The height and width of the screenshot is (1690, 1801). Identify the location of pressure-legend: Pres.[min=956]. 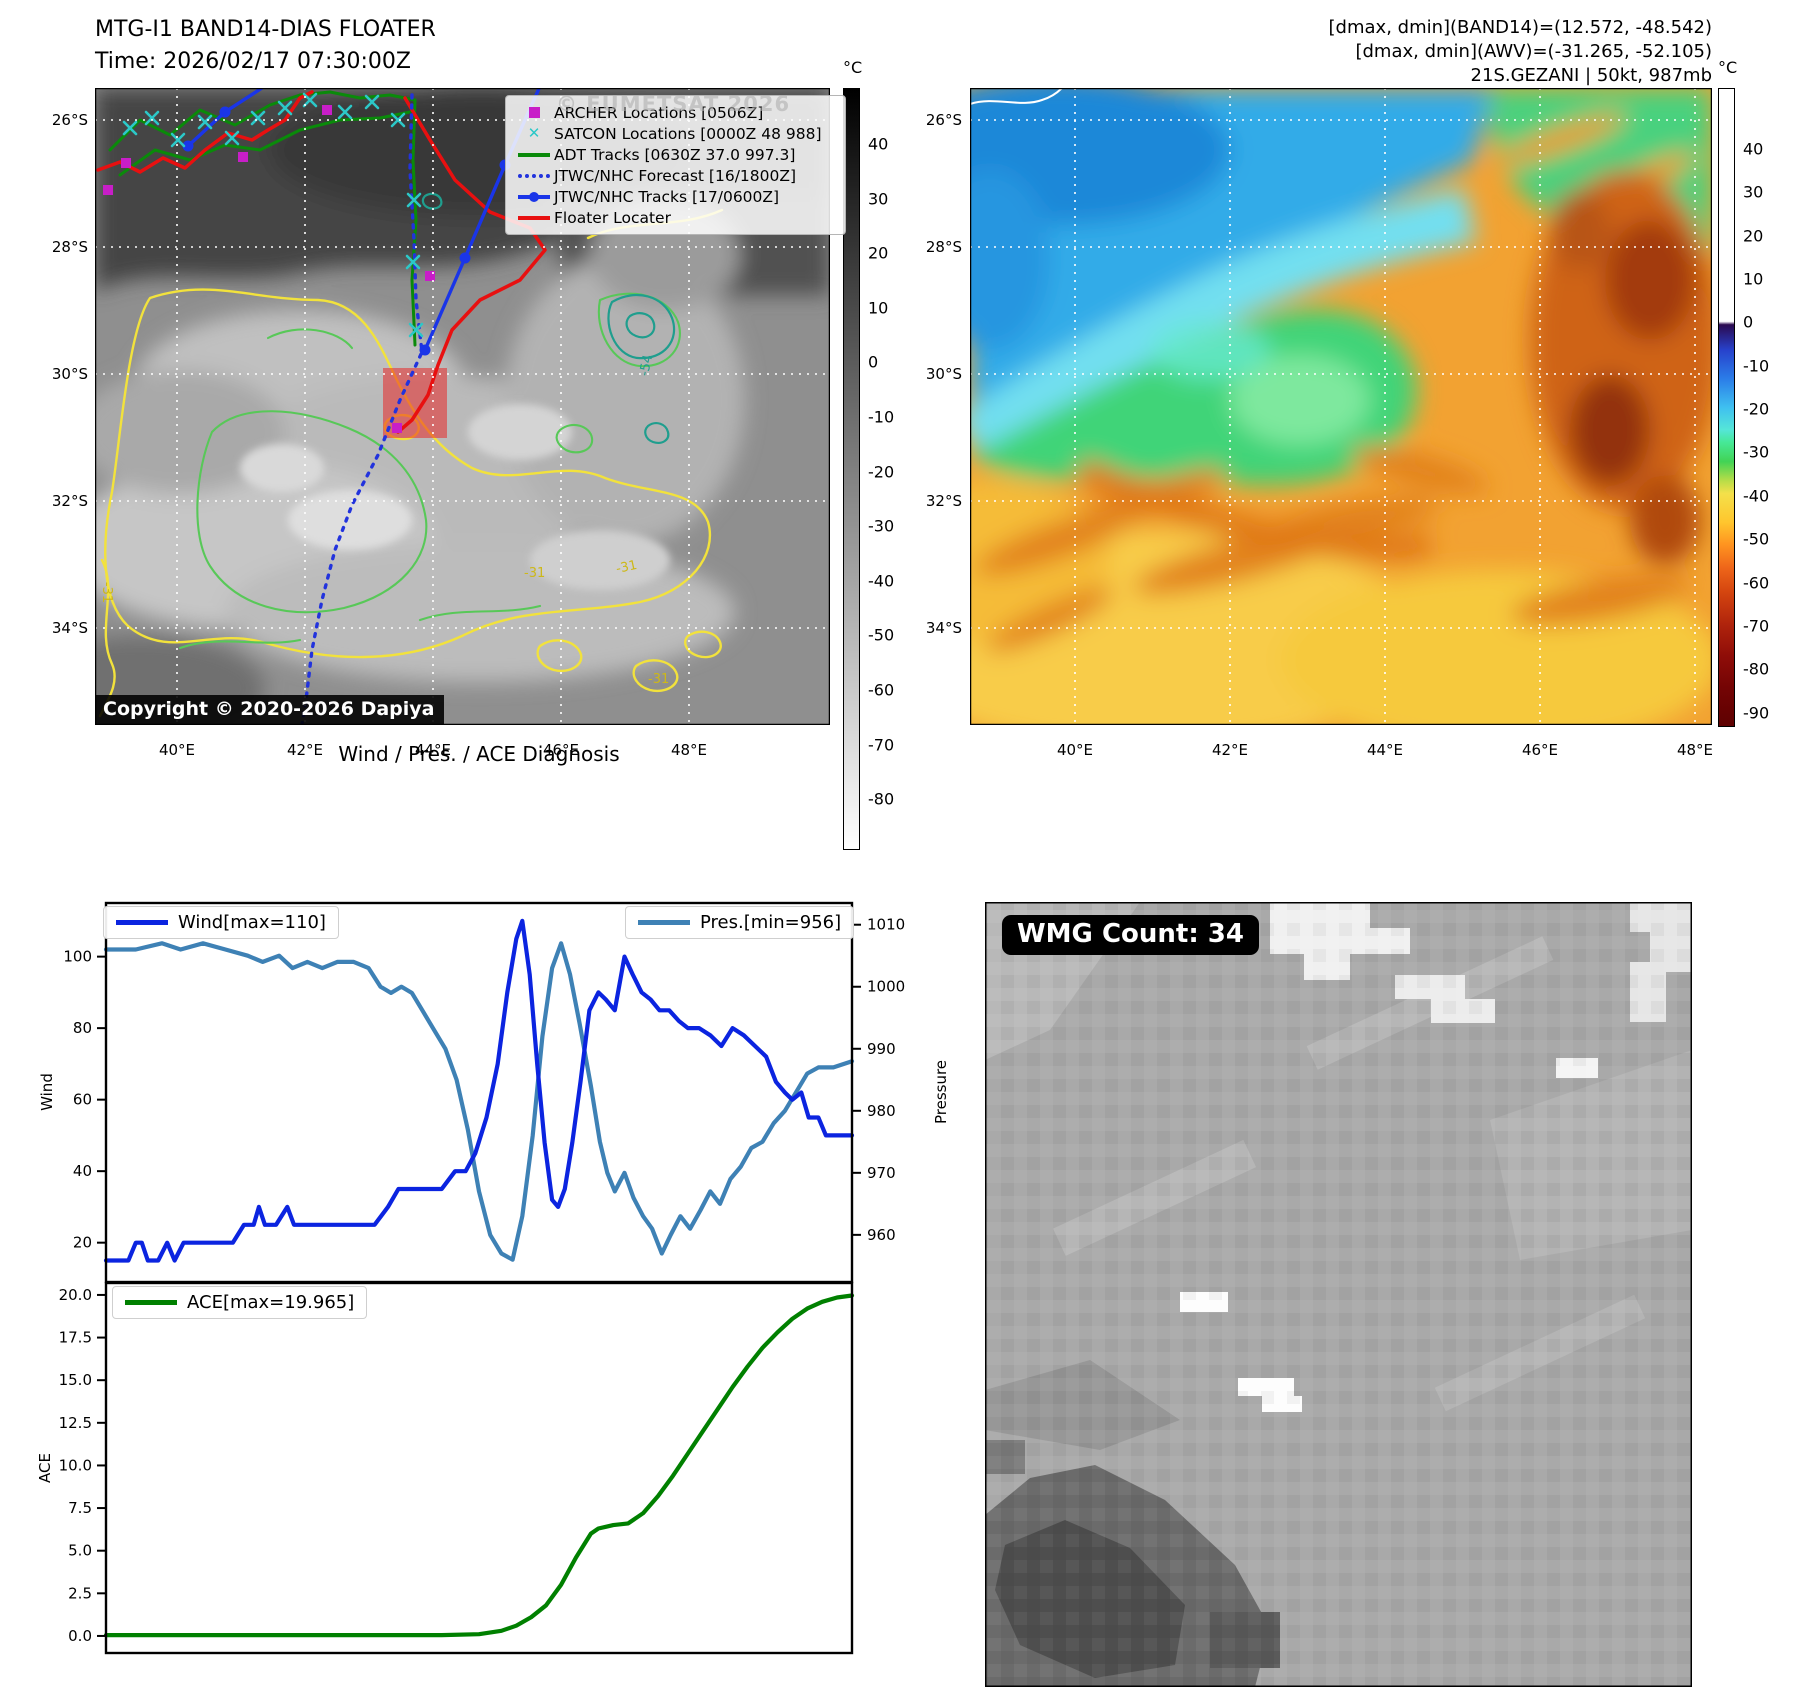
(740, 922).